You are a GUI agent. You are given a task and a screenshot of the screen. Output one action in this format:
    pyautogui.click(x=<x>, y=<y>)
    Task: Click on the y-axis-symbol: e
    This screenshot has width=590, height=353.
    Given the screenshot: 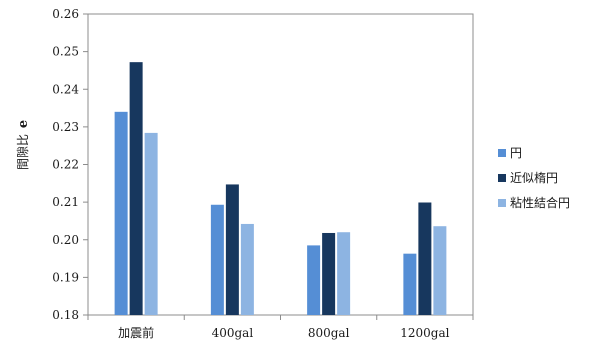 What is the action you would take?
    pyautogui.click(x=23, y=124)
    